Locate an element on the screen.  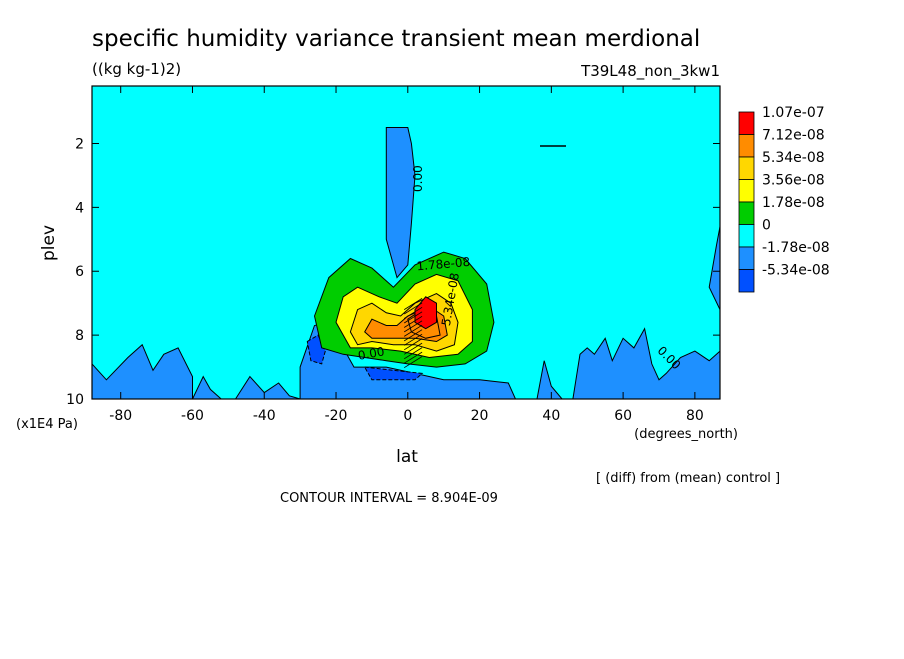
colorbar-label: 3.56e-08 is located at coordinates (793, 181).